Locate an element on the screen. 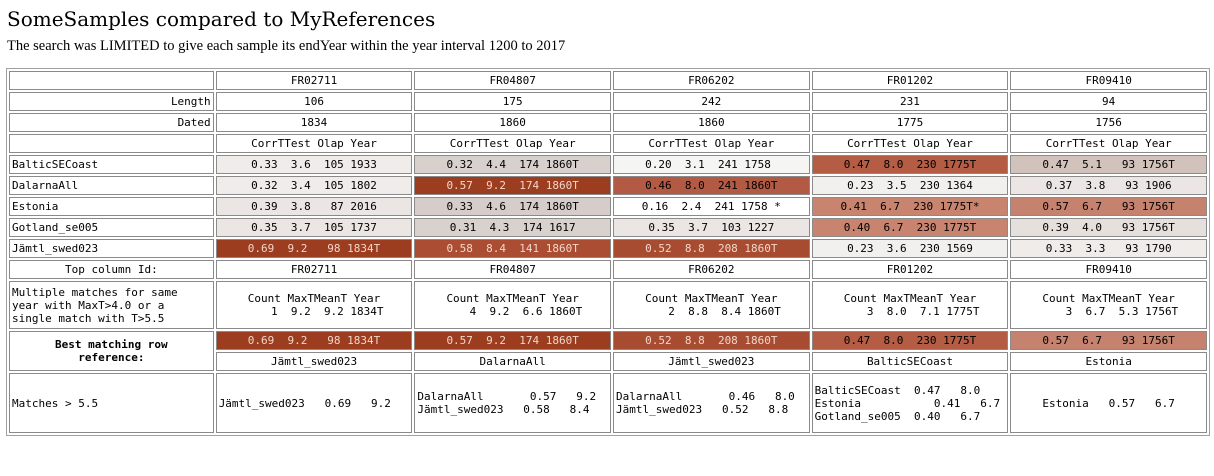 This screenshot has height=476, width=1214. corr-cell: 0.58 8.4 141 1860T is located at coordinates (512, 248).